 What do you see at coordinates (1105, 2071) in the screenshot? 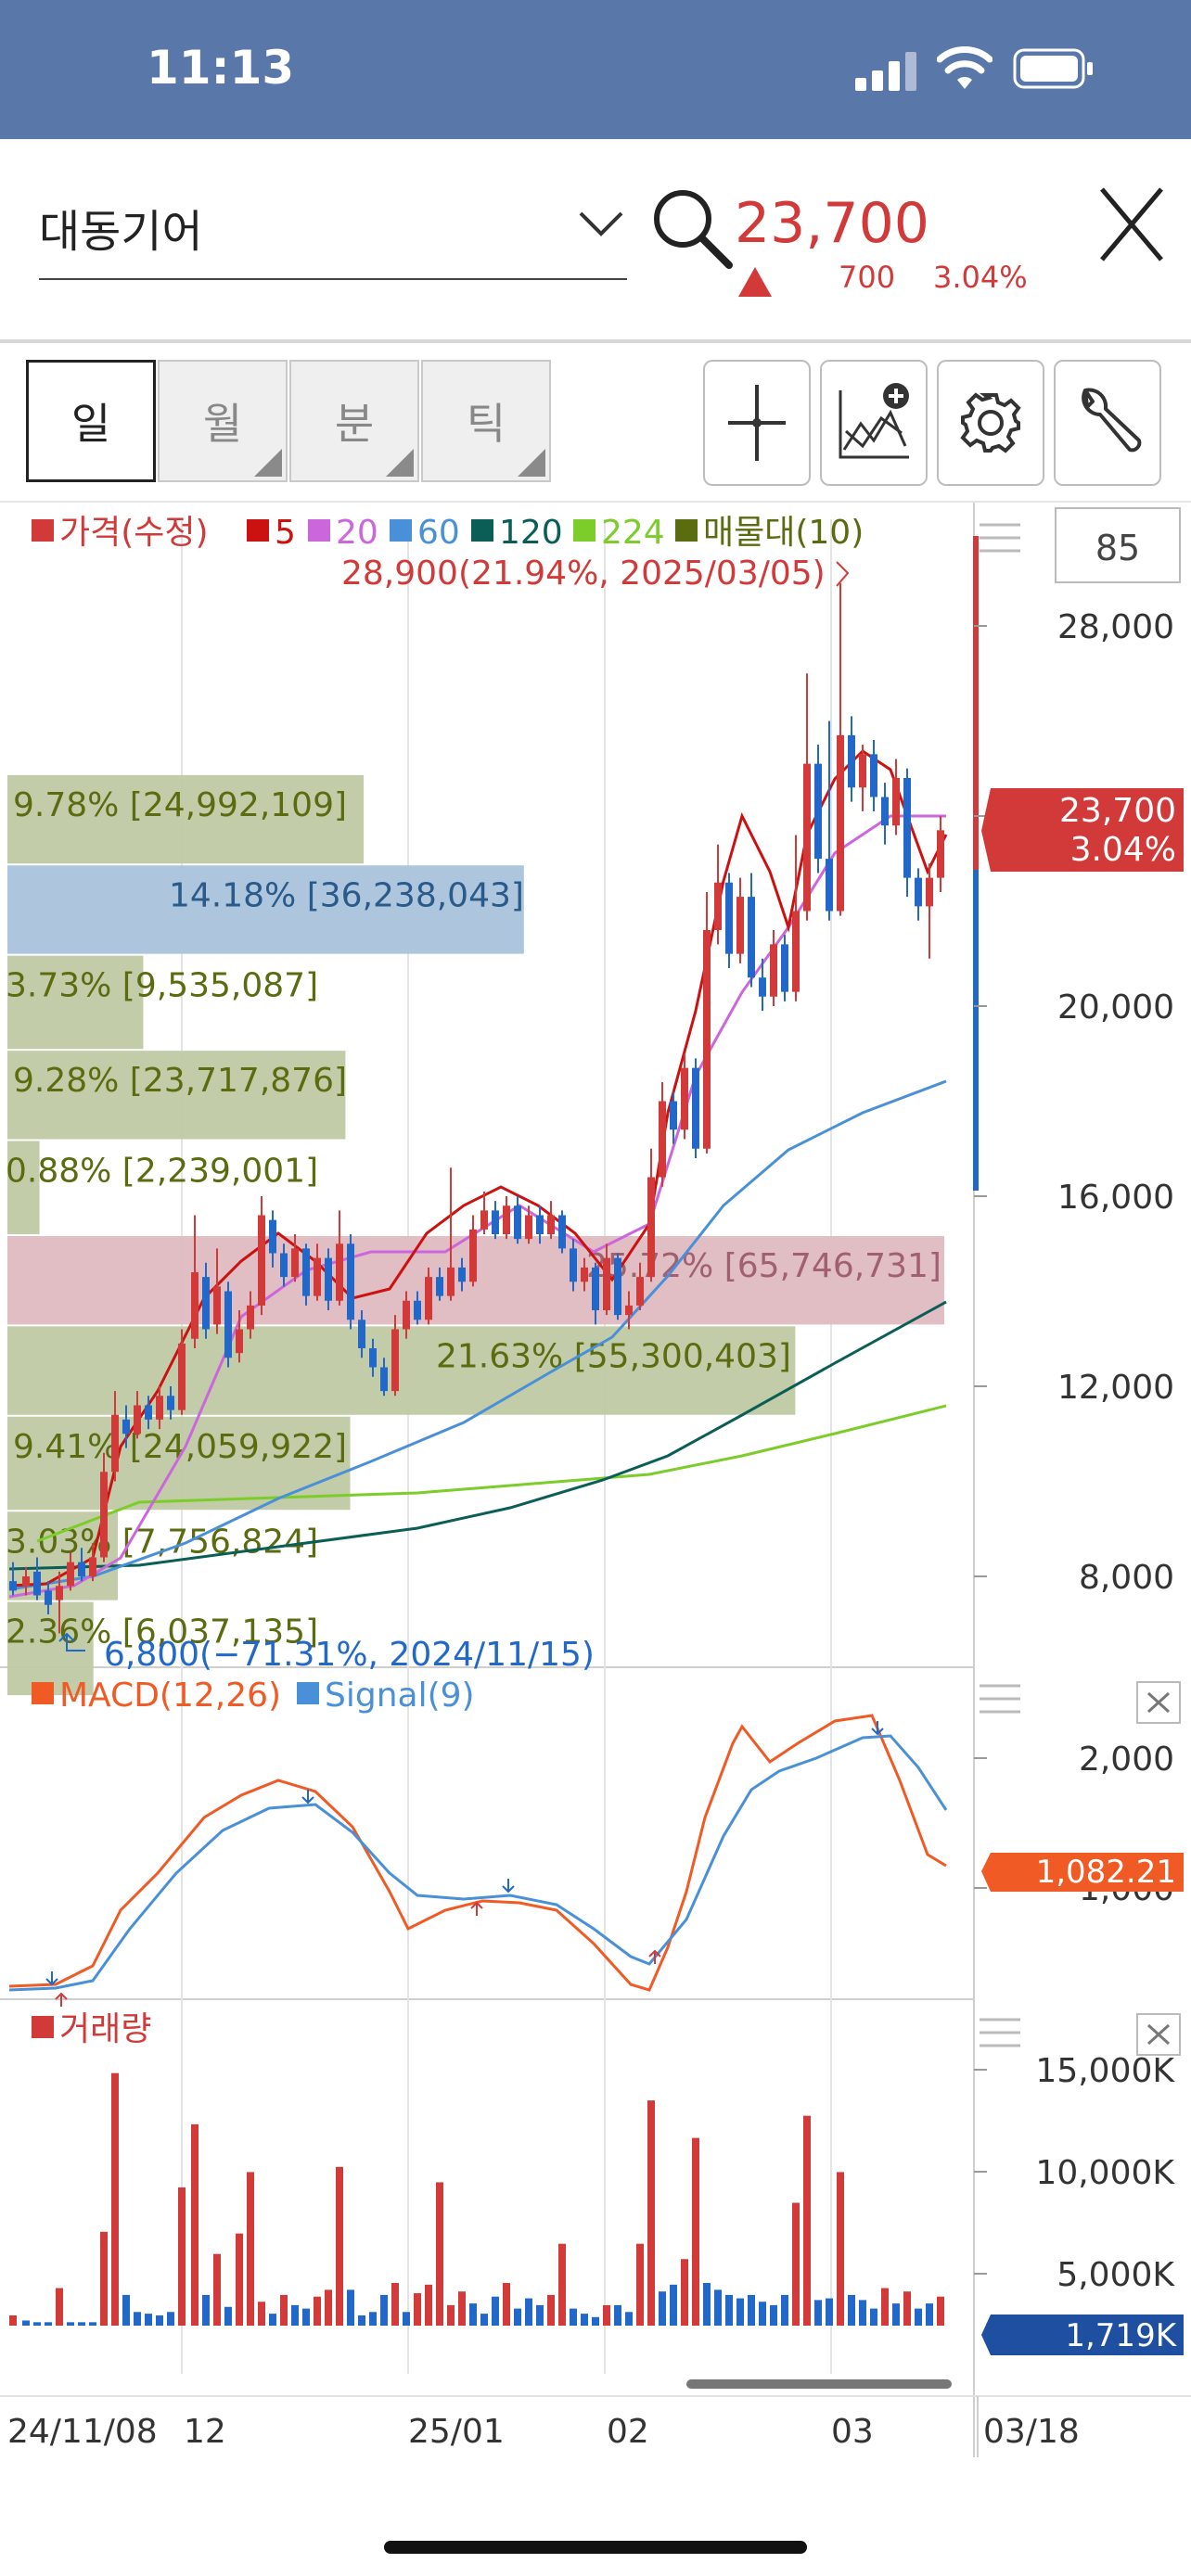
I see `volume-tick-label: 15,000K` at bounding box center [1105, 2071].